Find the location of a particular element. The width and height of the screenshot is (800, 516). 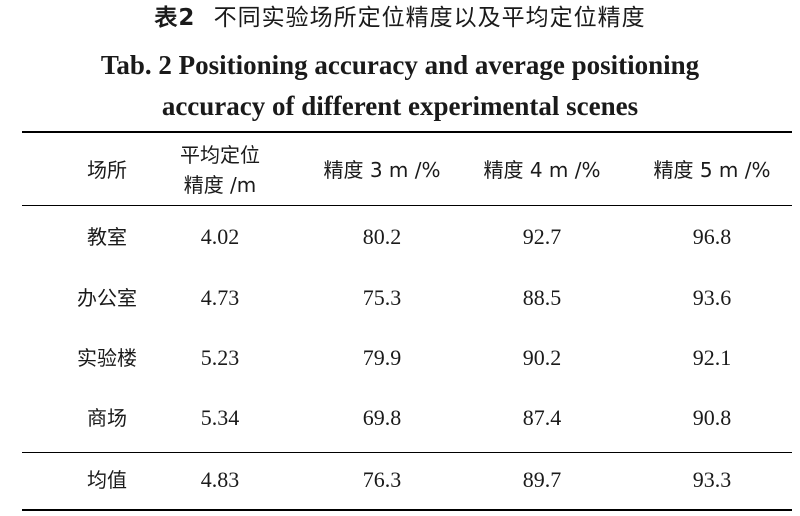

table-title-zh: 不同实验场所定位精度以及平均定位精度 is located at coordinates (429, 18).